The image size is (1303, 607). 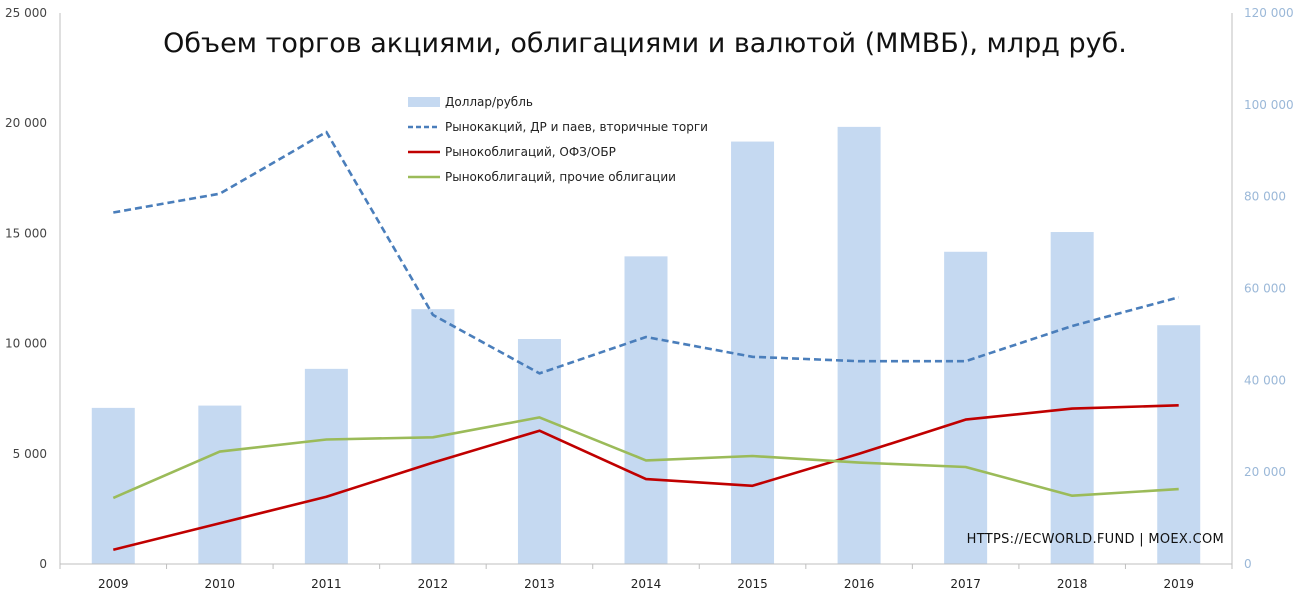 What do you see at coordinates (1072, 398) in the screenshot?
I see `bar-2018` at bounding box center [1072, 398].